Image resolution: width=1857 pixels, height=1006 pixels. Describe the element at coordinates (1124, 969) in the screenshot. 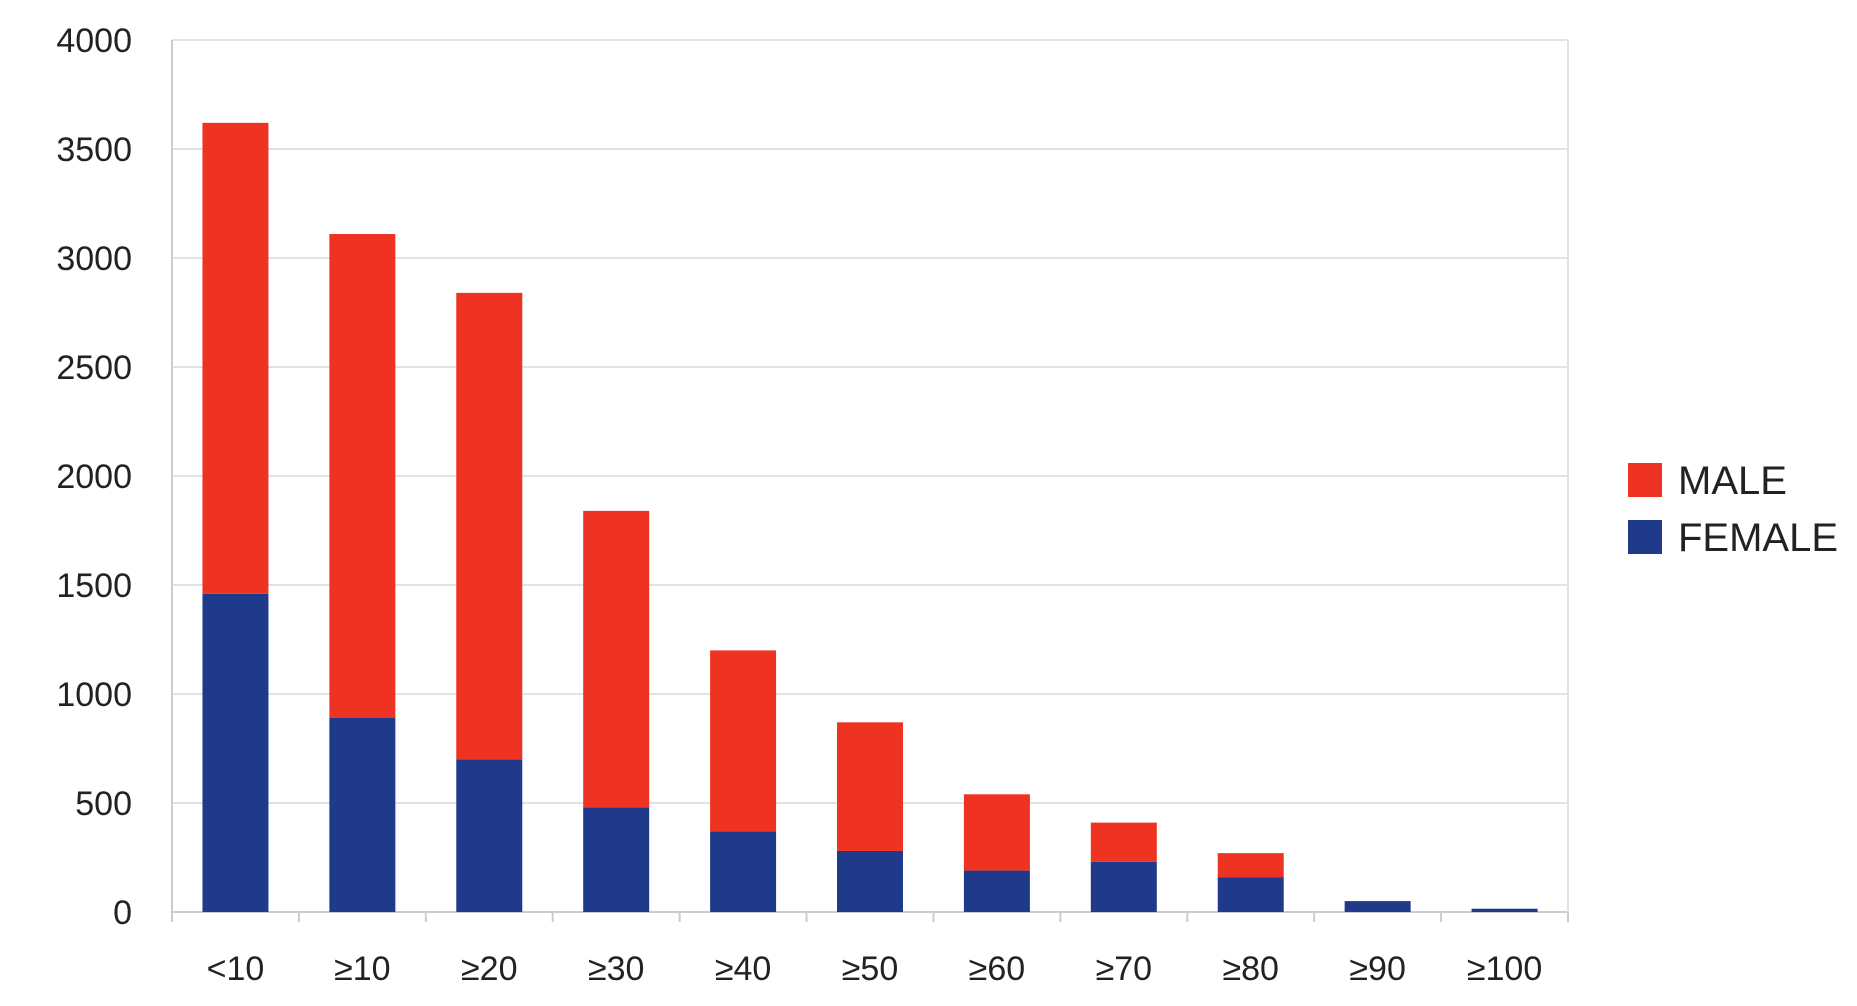

I see `x-tick-label: ≥70` at that location.